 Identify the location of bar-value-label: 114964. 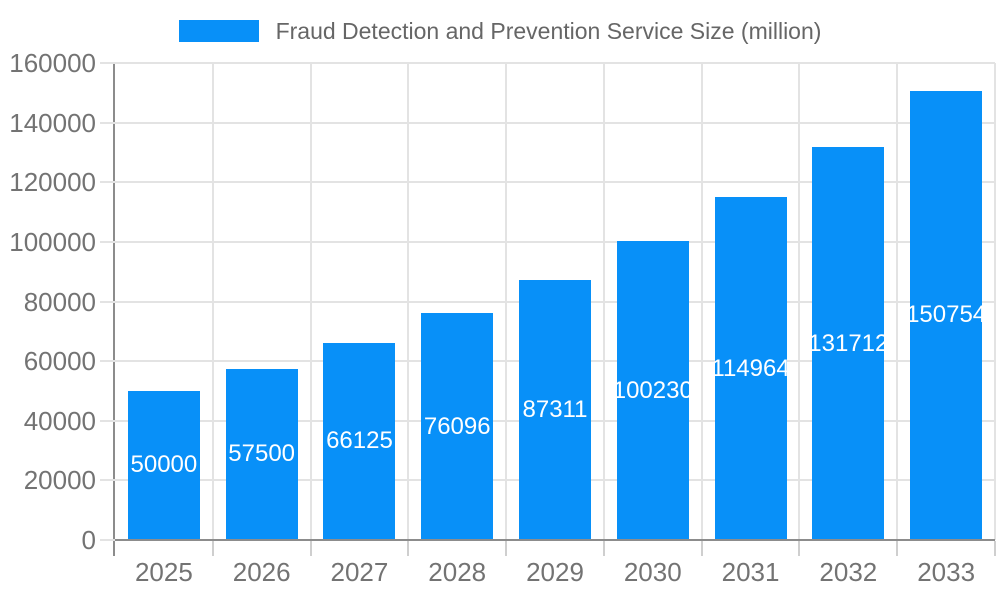
(750, 368).